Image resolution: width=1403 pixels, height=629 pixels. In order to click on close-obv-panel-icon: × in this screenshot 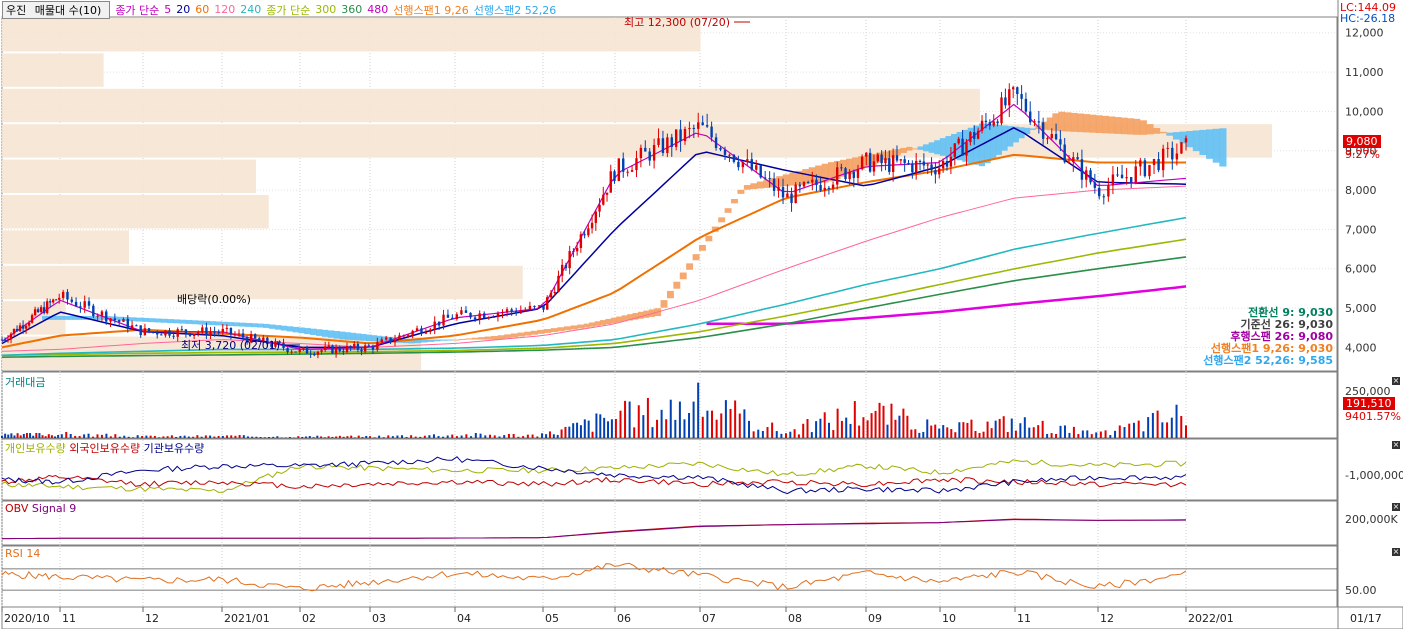, I will do `click(1396, 506)`.